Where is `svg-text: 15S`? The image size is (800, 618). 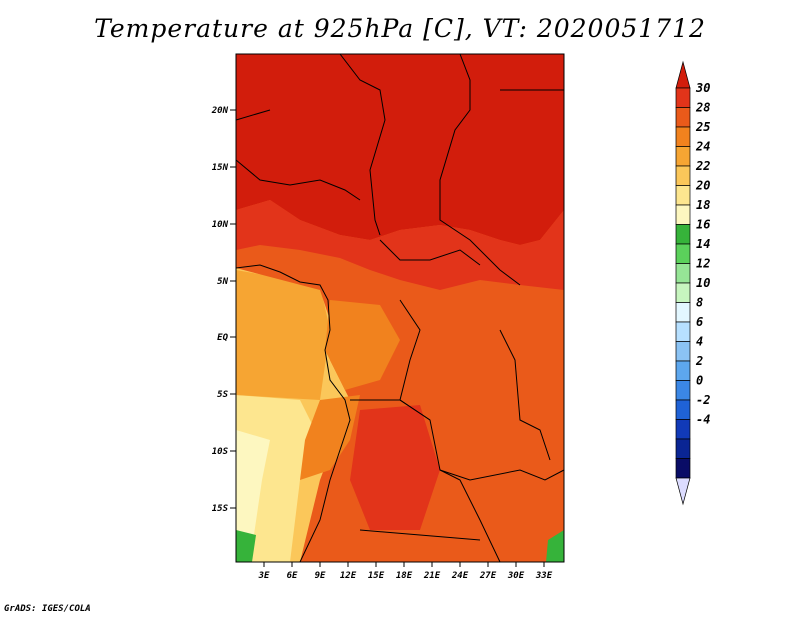 svg-text: 15S is located at coordinates (220, 509).